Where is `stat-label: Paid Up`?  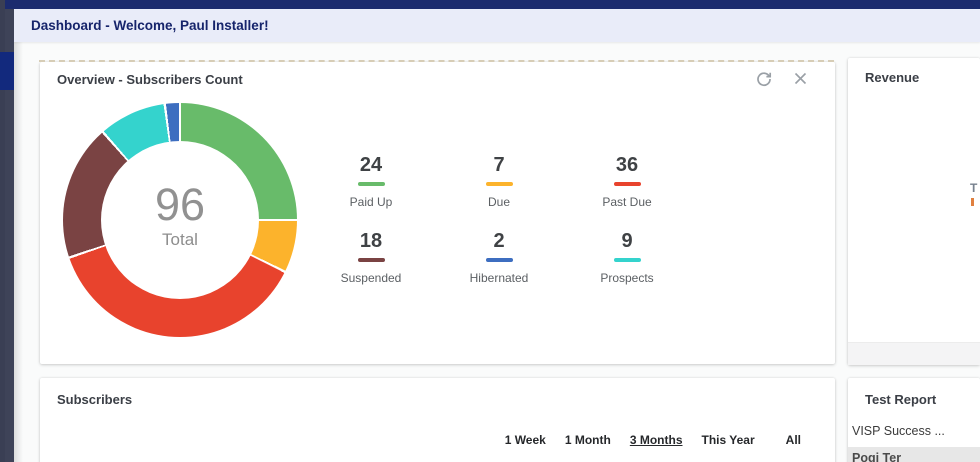 stat-label: Paid Up is located at coordinates (371, 202).